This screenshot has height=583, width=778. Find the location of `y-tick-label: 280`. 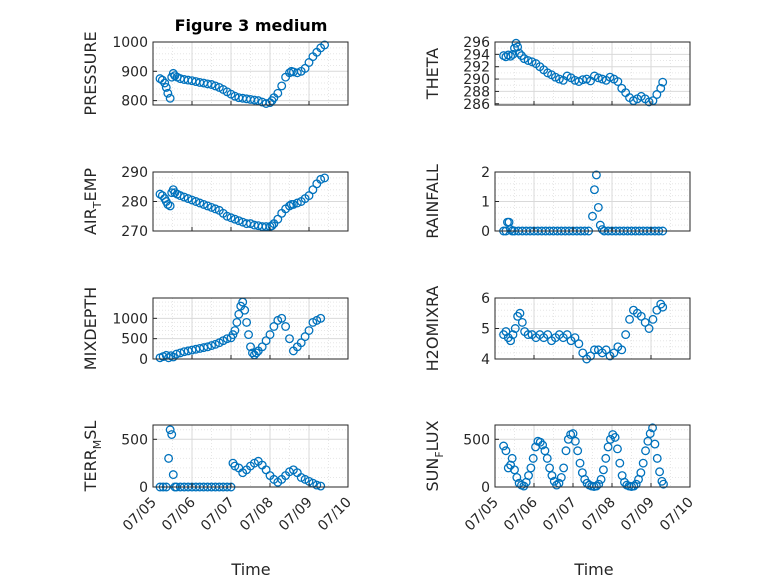

y-tick-label: 280 is located at coordinates (134, 203).